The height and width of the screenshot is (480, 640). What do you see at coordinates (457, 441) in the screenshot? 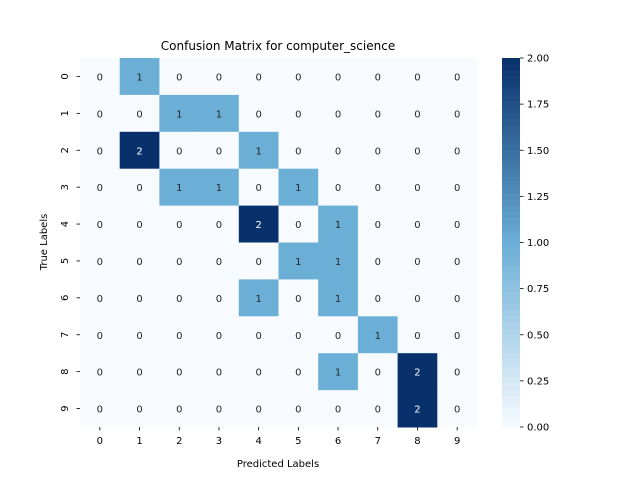
I see `x-tick-label: 9` at bounding box center [457, 441].